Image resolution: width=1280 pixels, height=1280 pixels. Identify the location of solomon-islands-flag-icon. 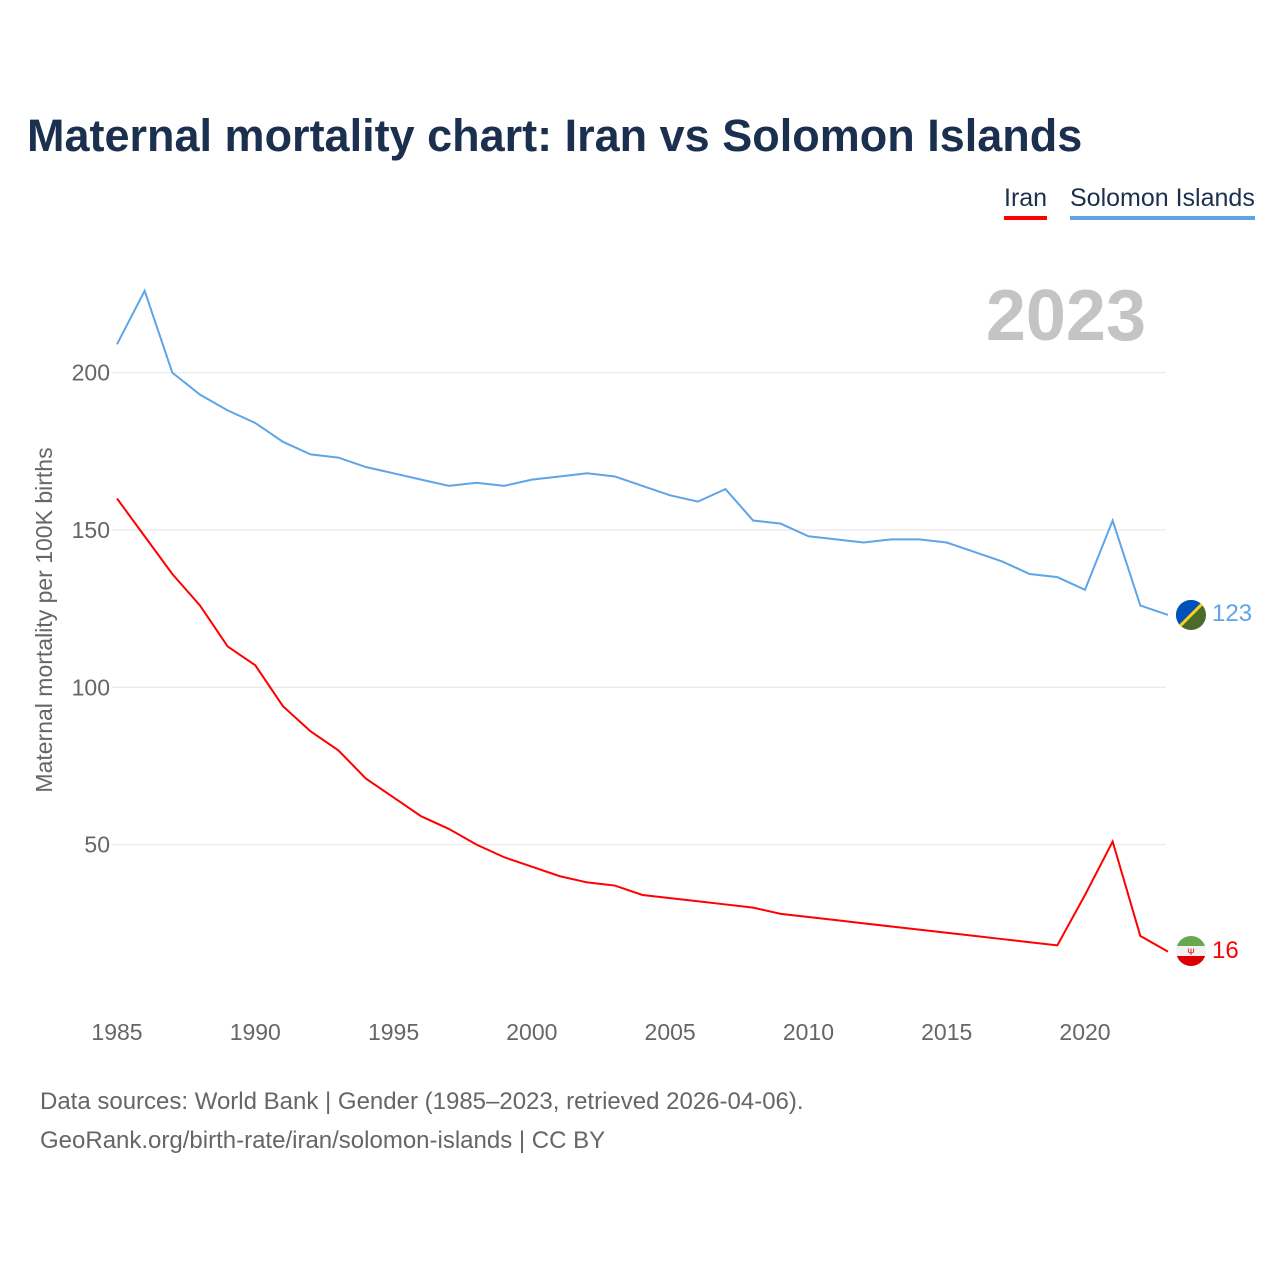
(1191, 615).